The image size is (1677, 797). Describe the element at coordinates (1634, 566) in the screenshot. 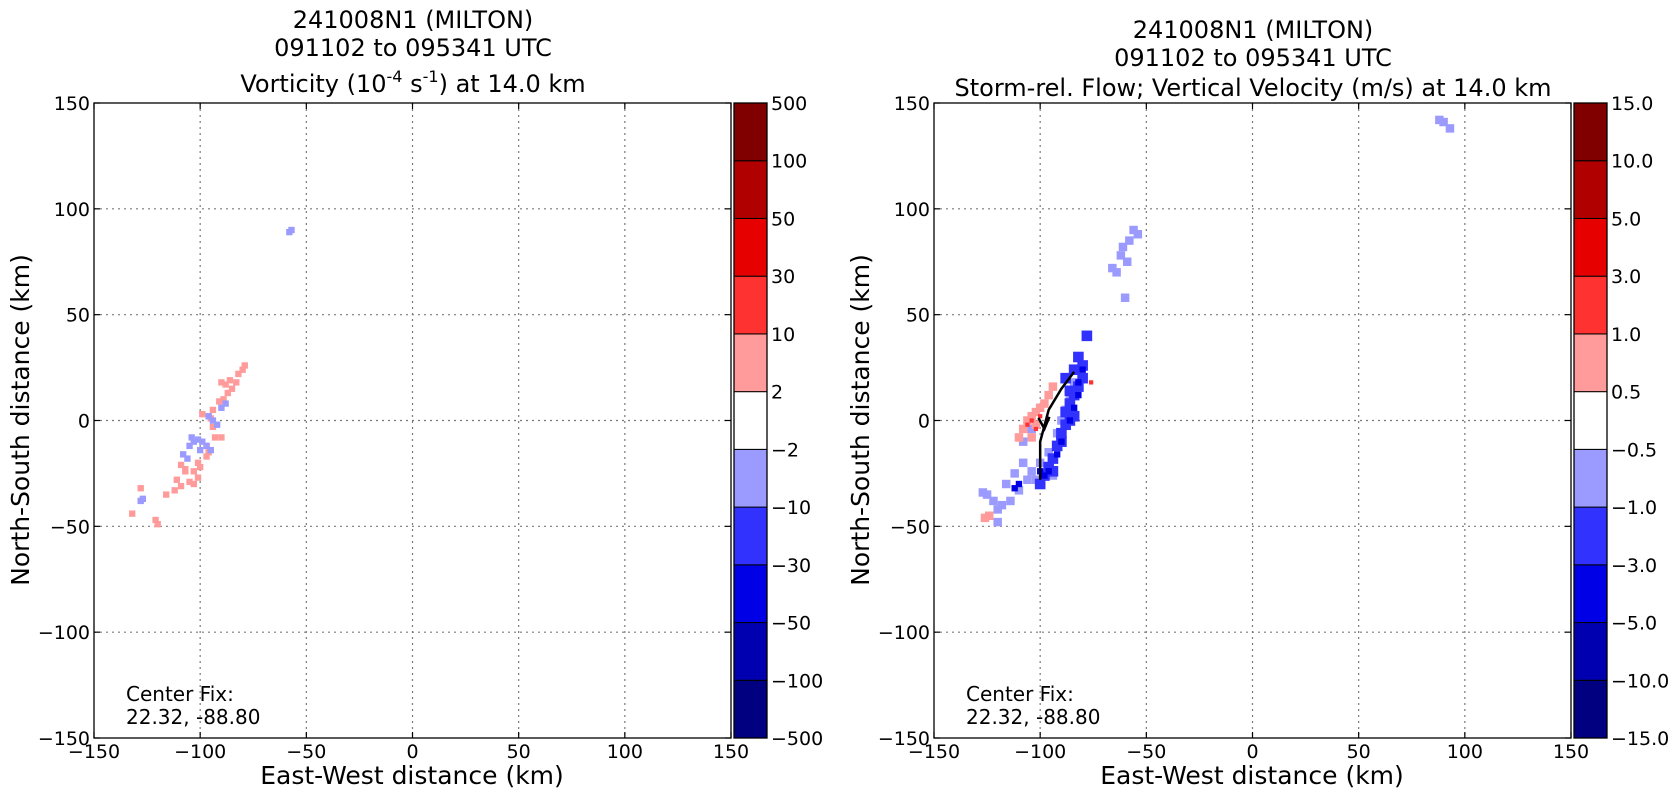

I see `colorbar-tick-label: −3.0` at that location.